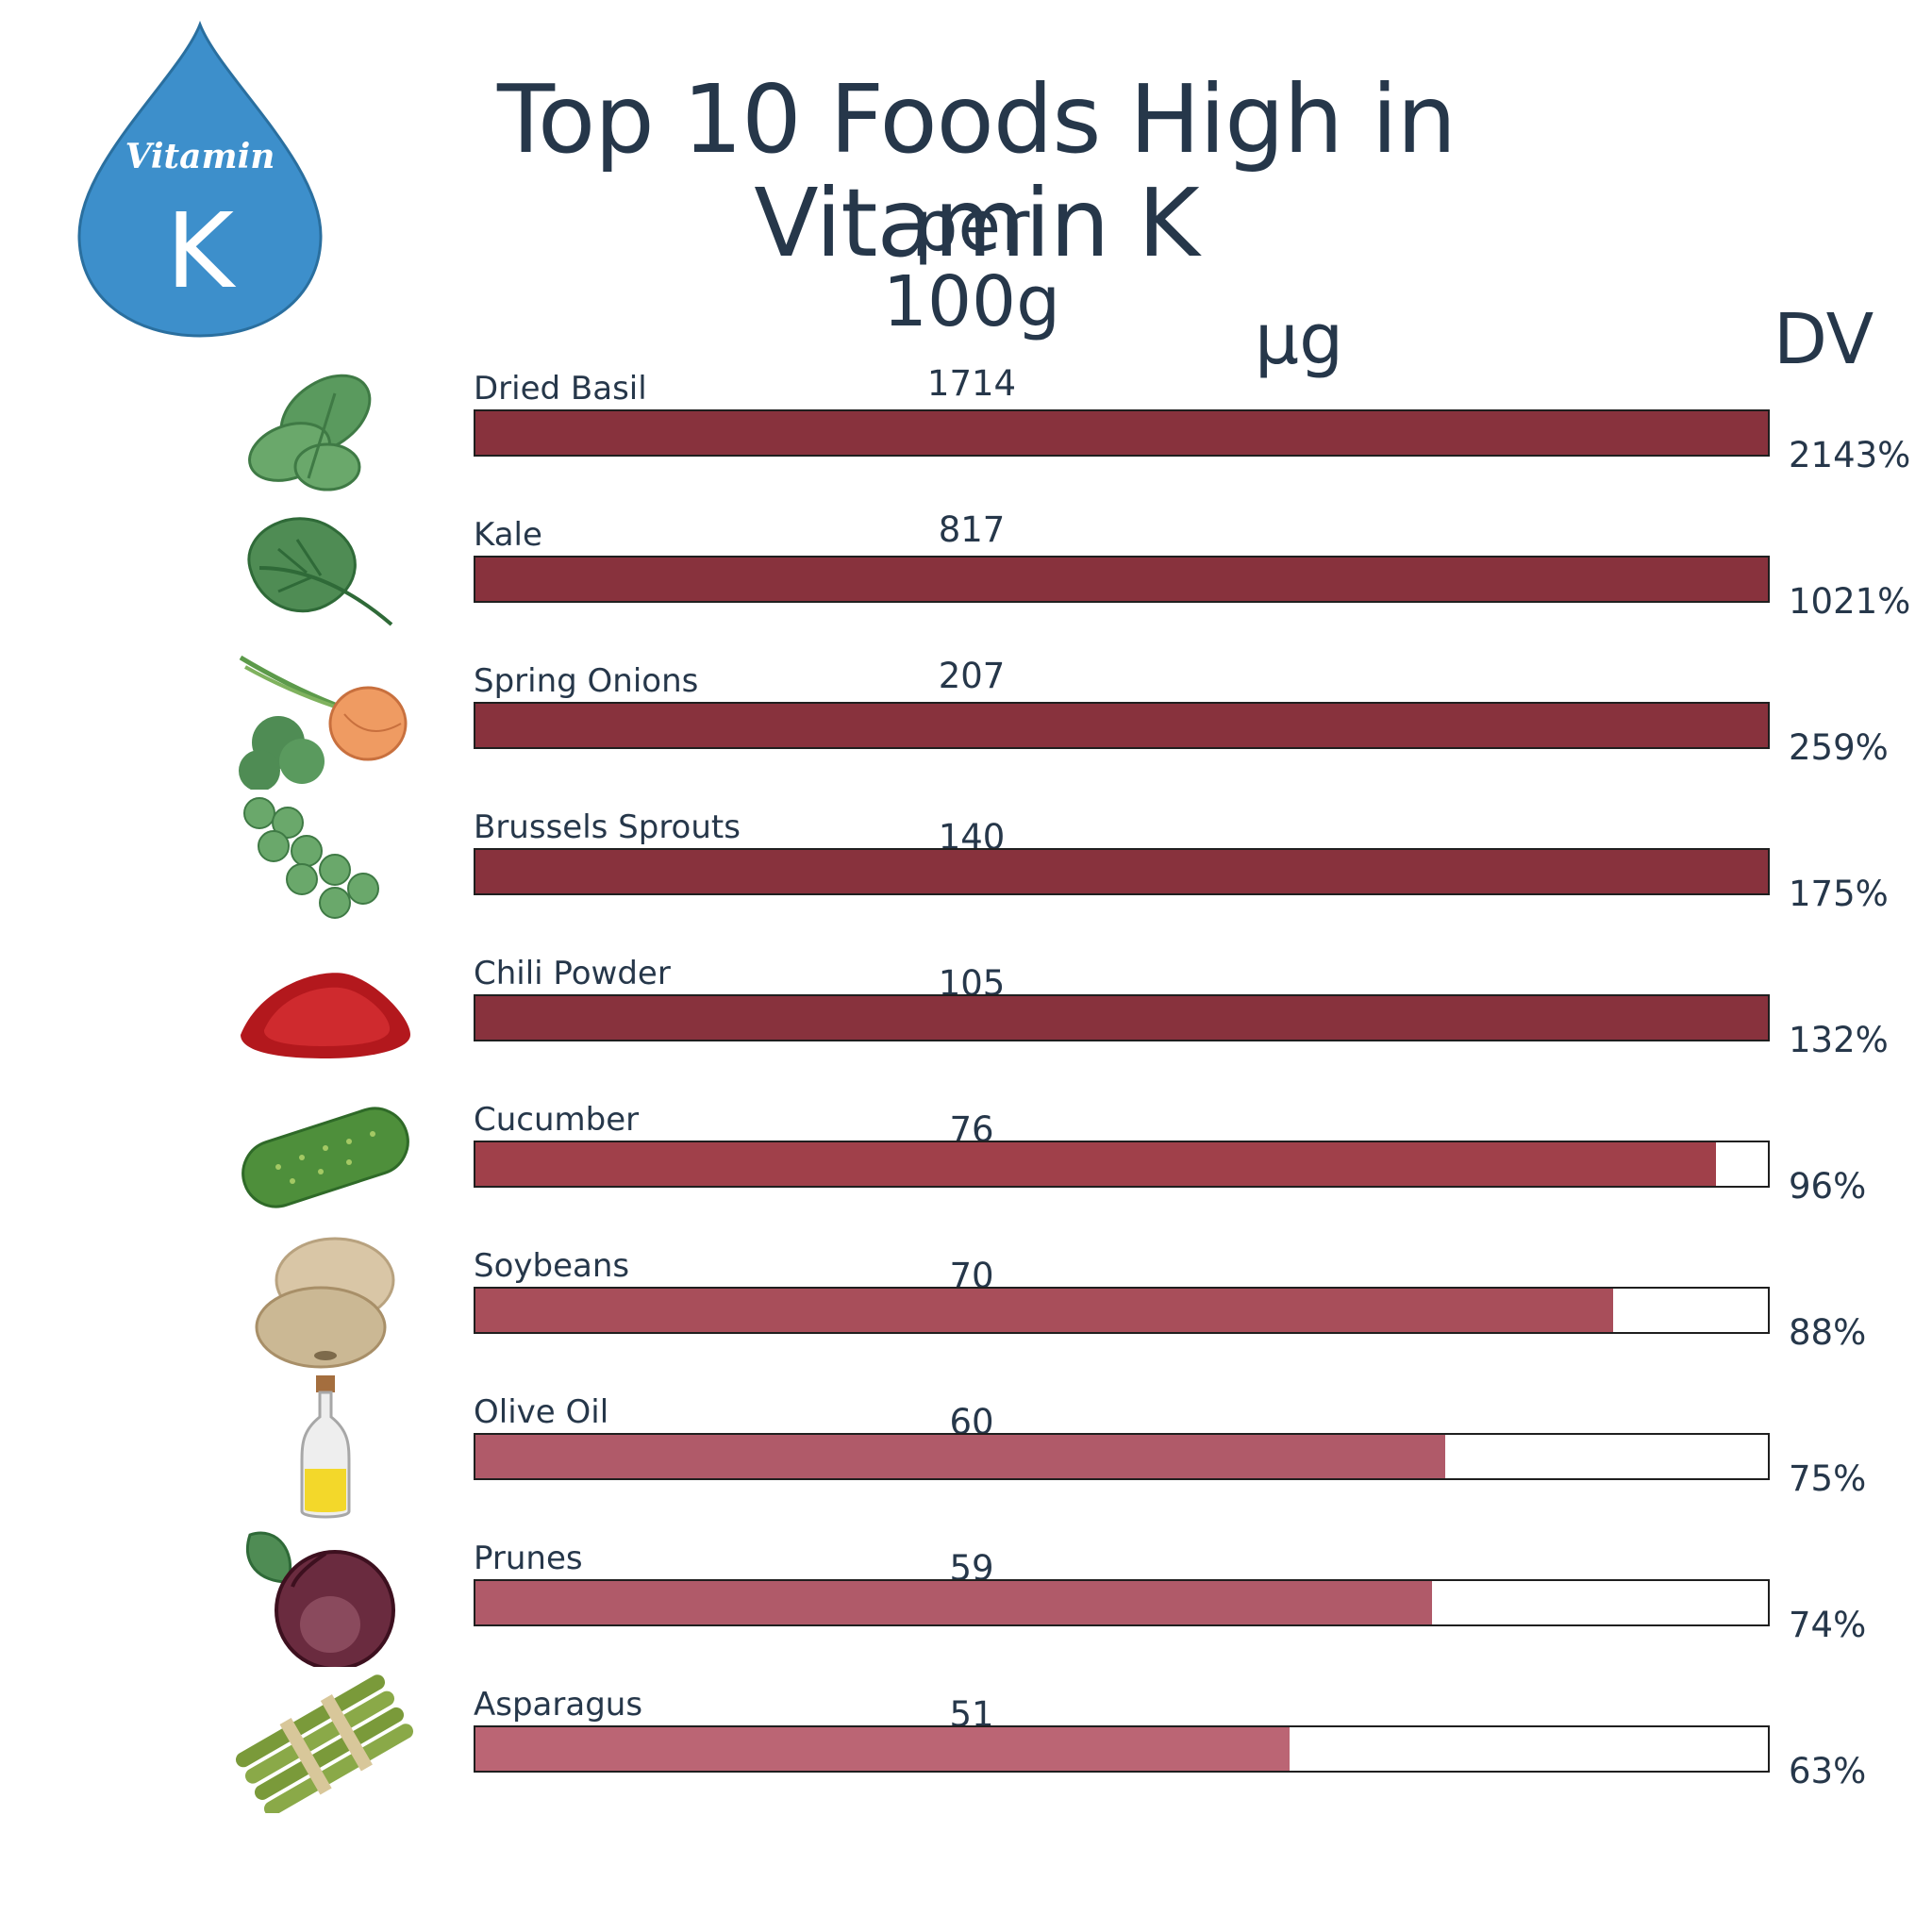  Describe the element at coordinates (325, 1303) in the screenshot. I see `soybeans-icon` at that location.